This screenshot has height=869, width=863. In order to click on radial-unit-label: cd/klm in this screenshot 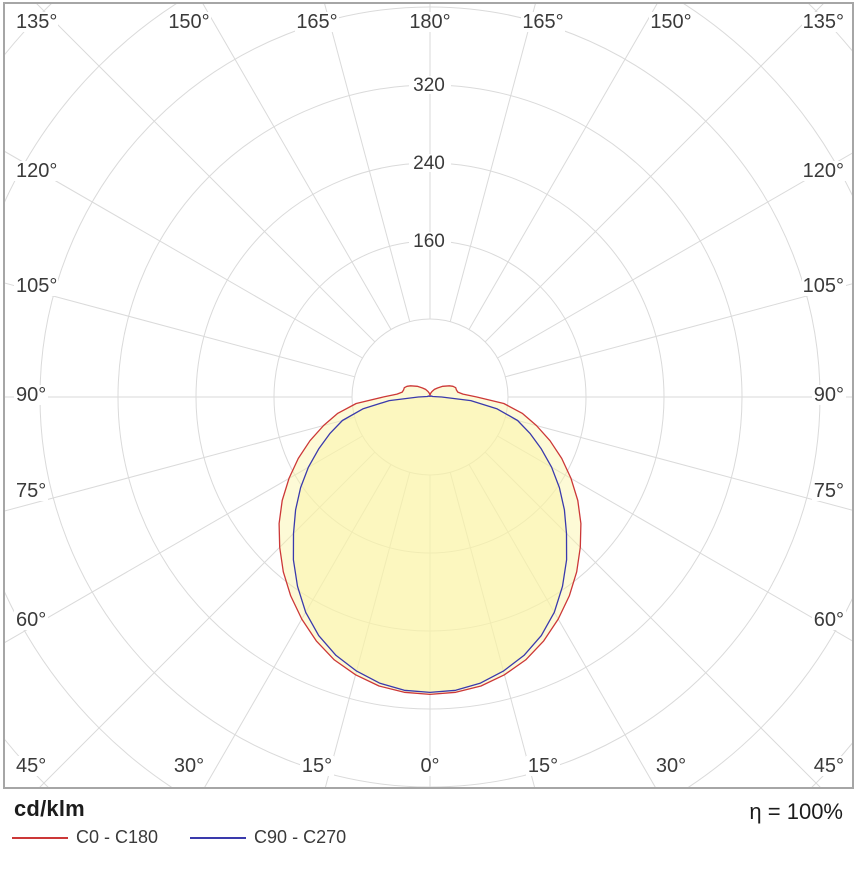, I will do `click(49, 808)`.